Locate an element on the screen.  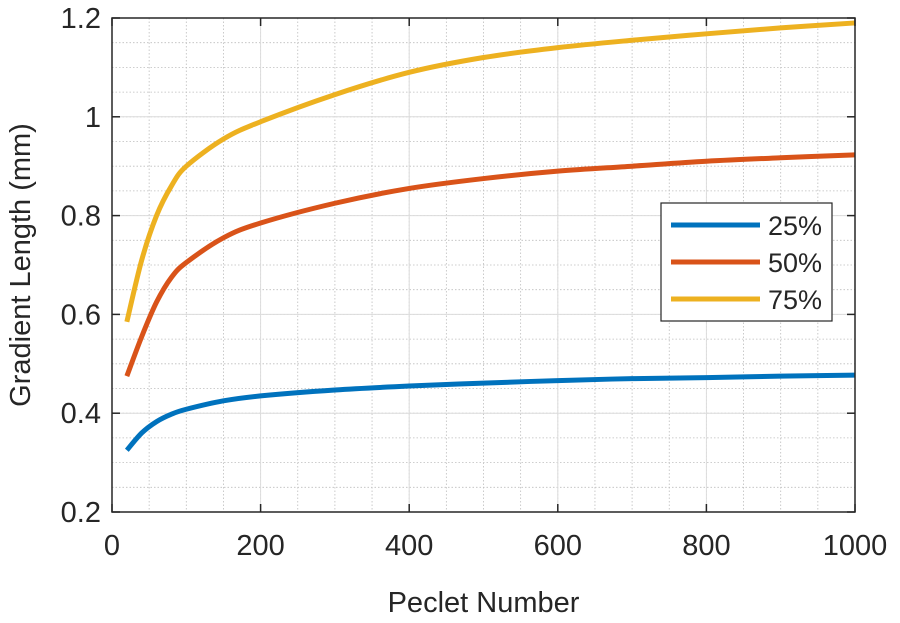
y-tick-label: 0.2 is located at coordinates (81, 513).